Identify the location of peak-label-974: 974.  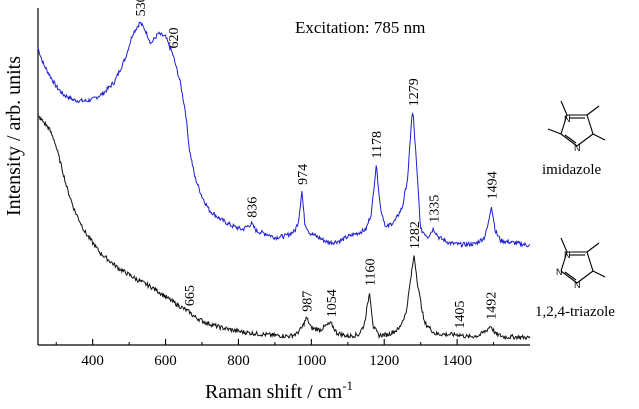
(303, 174).